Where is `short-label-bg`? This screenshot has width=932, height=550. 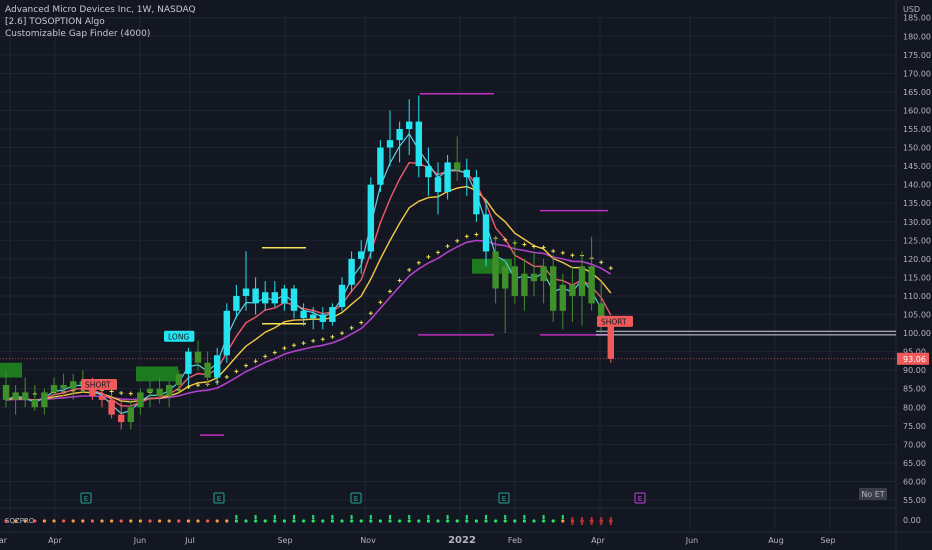 short-label-bg is located at coordinates (99, 384).